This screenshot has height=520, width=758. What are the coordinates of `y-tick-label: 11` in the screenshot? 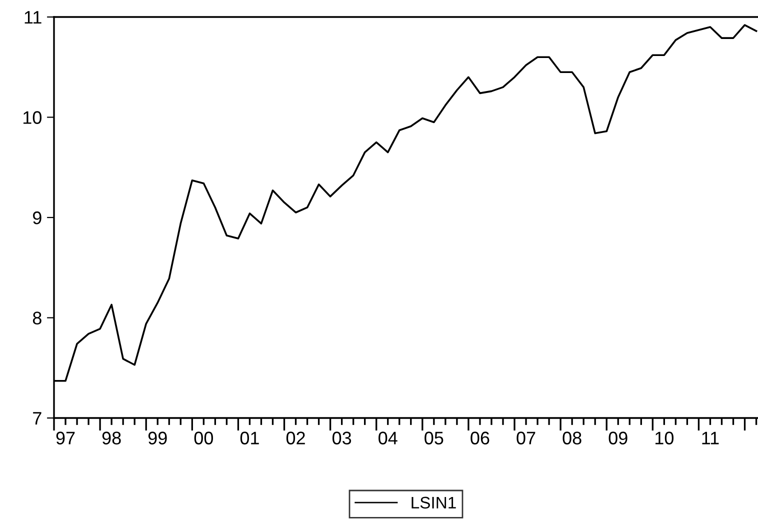 It's located at (33, 17).